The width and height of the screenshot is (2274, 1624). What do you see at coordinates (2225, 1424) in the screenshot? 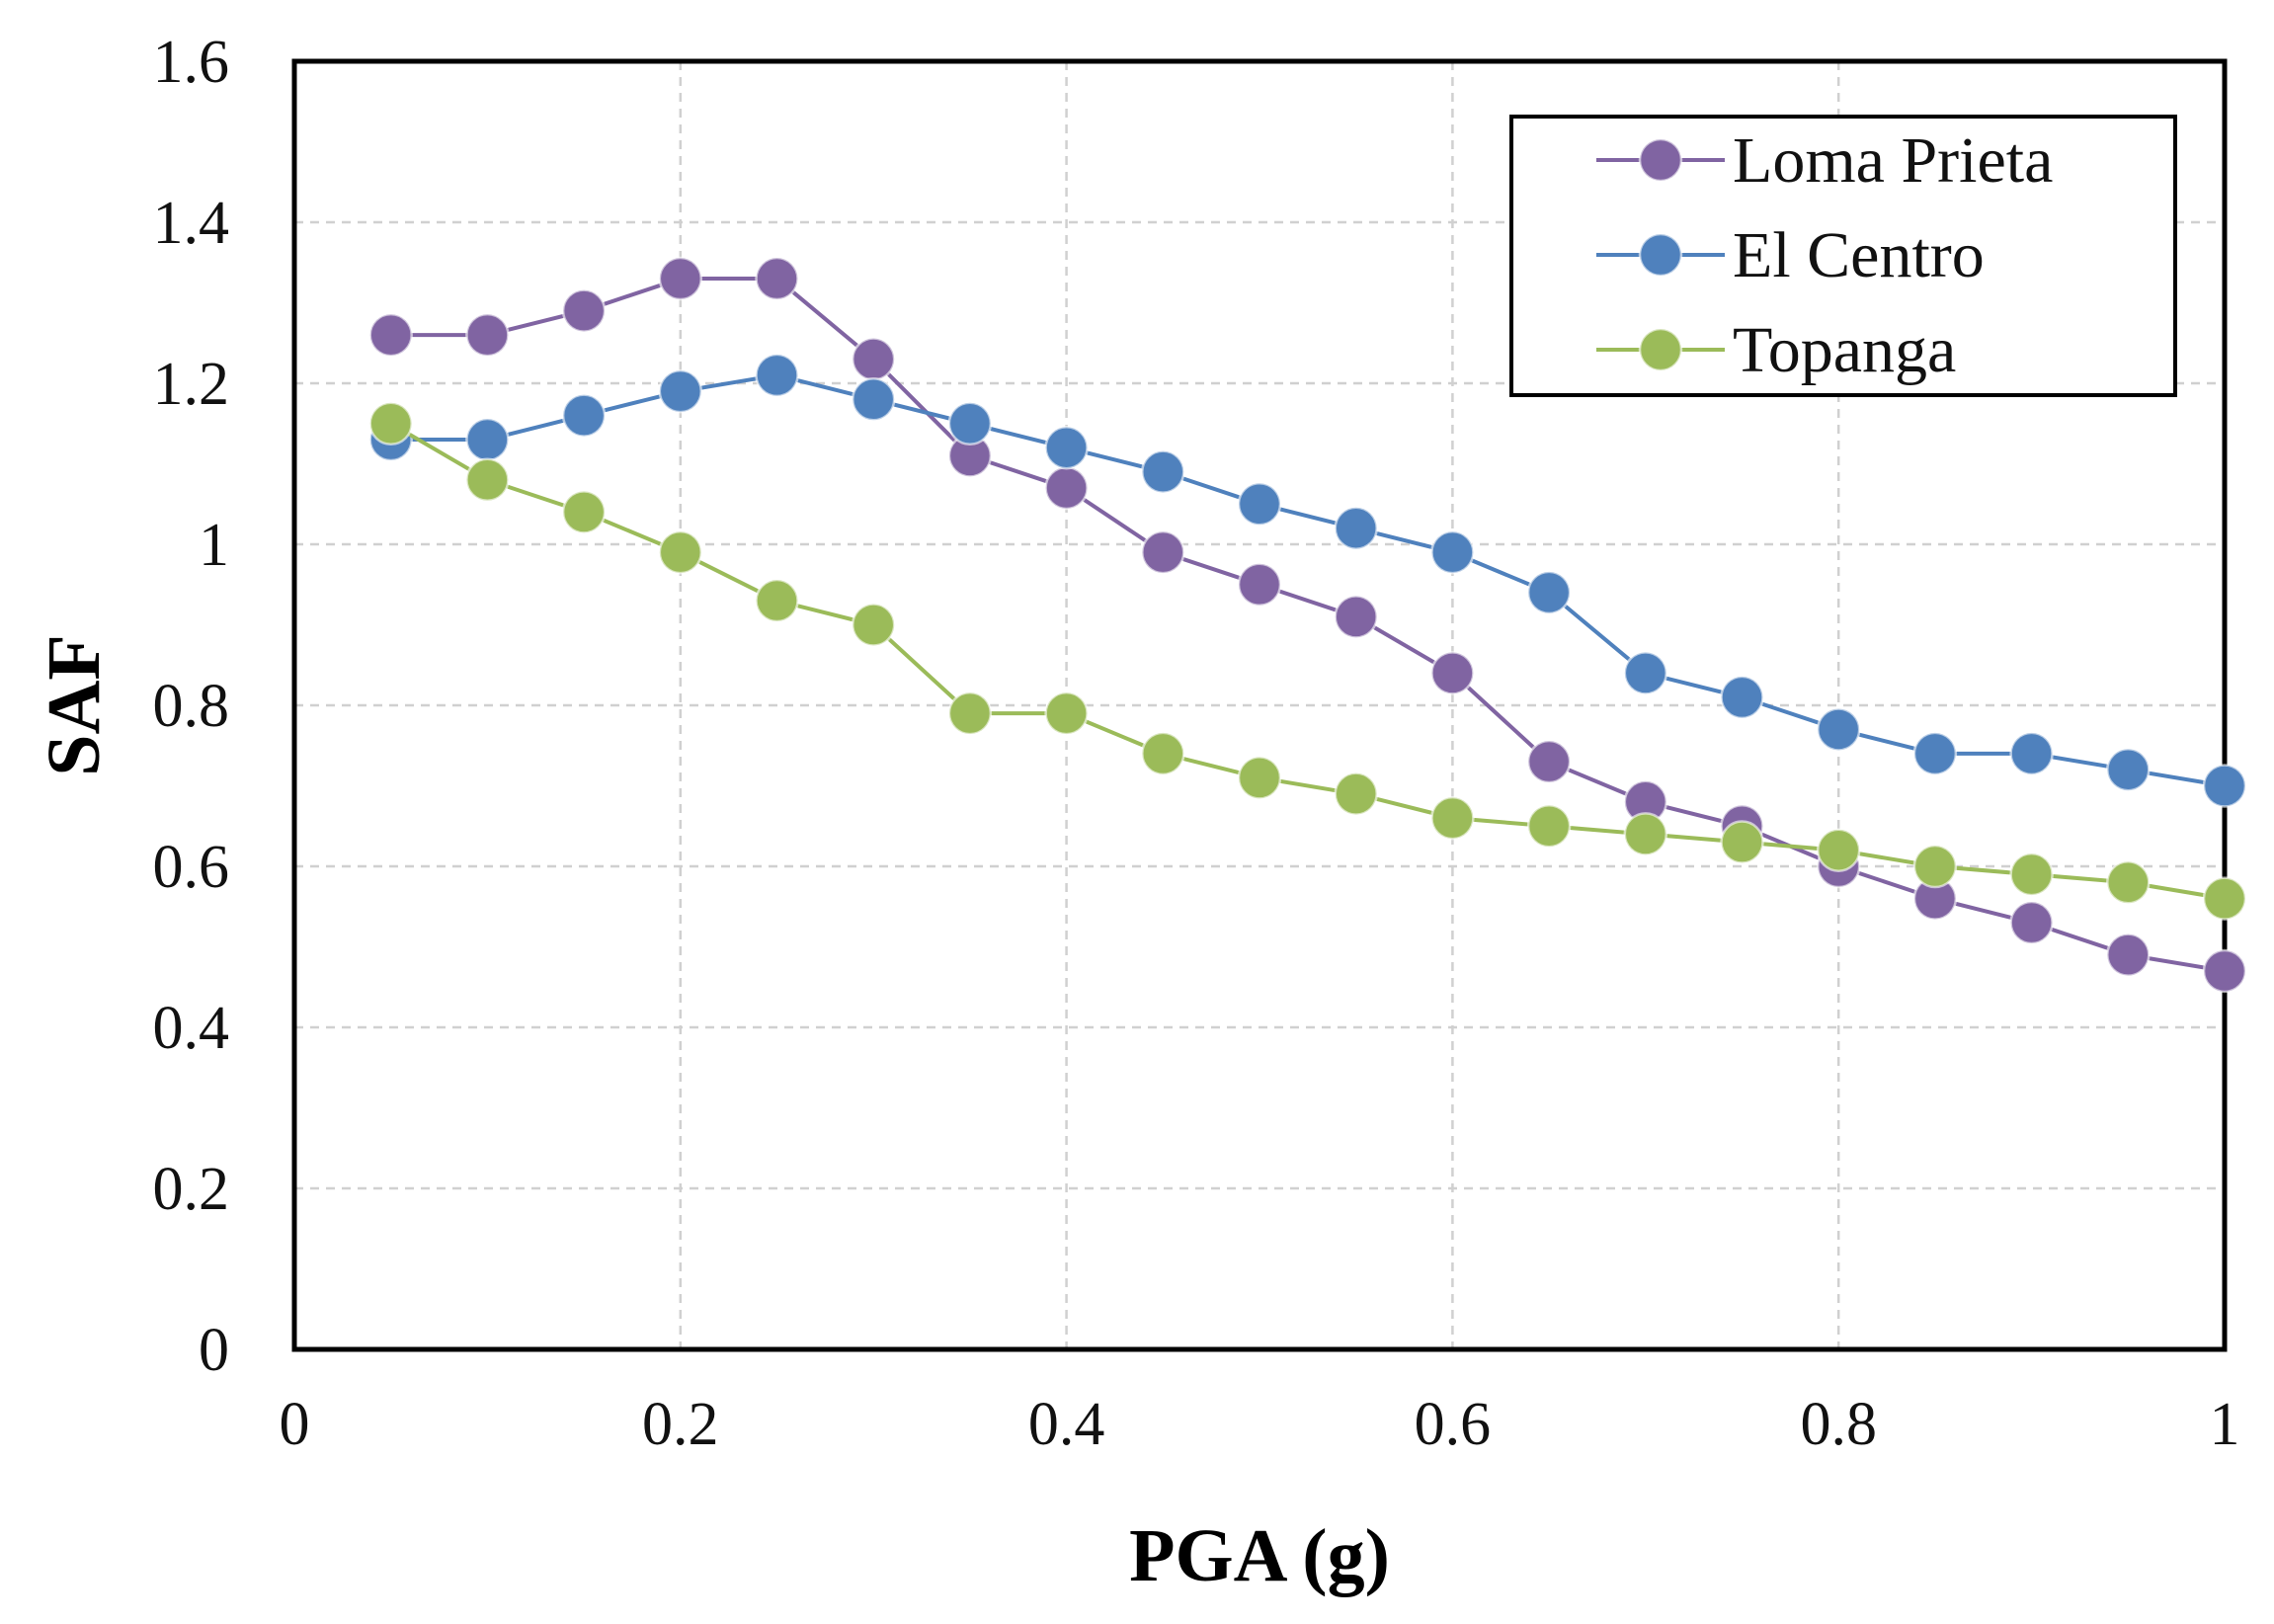
I see `x-tick-label: 1` at bounding box center [2225, 1424].